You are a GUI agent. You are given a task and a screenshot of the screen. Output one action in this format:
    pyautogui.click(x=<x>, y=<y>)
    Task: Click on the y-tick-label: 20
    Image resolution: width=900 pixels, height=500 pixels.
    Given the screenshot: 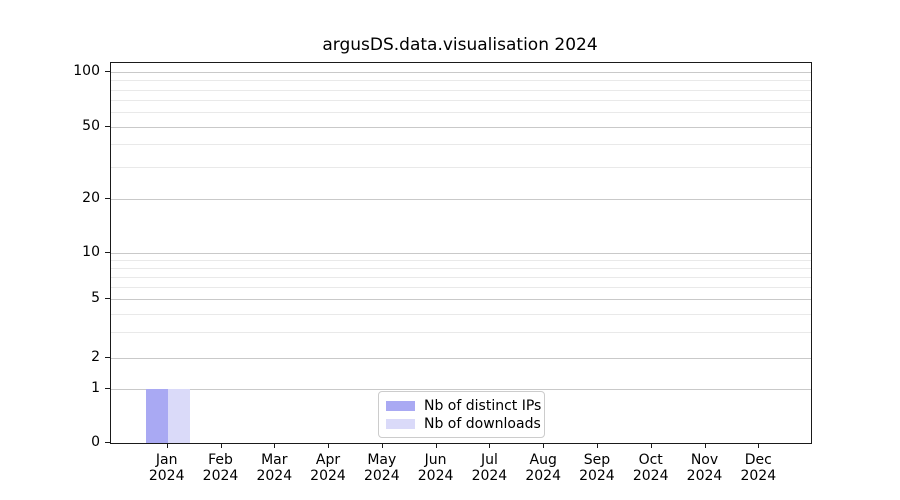 What is the action you would take?
    pyautogui.click(x=91, y=198)
    